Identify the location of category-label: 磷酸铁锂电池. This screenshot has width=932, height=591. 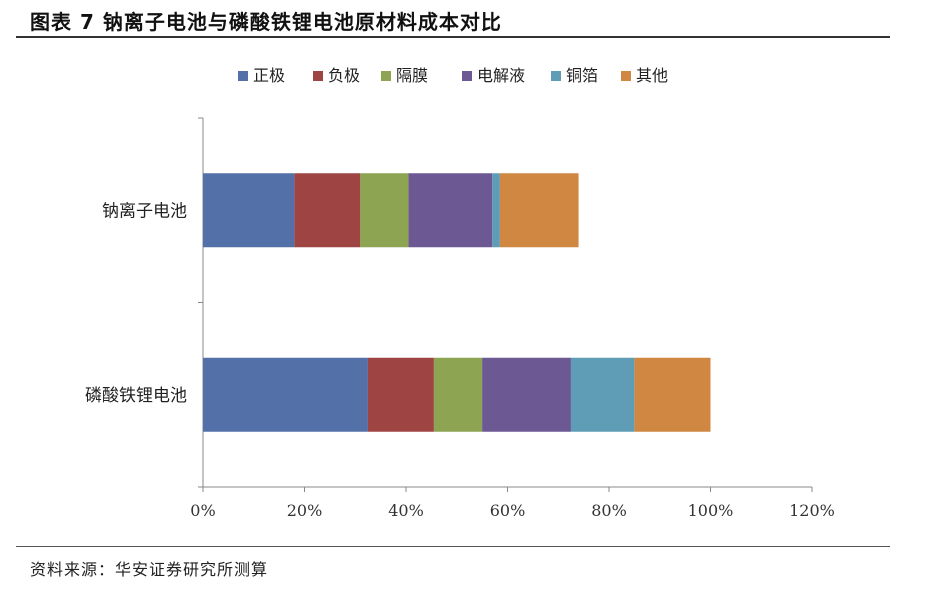
(136, 396).